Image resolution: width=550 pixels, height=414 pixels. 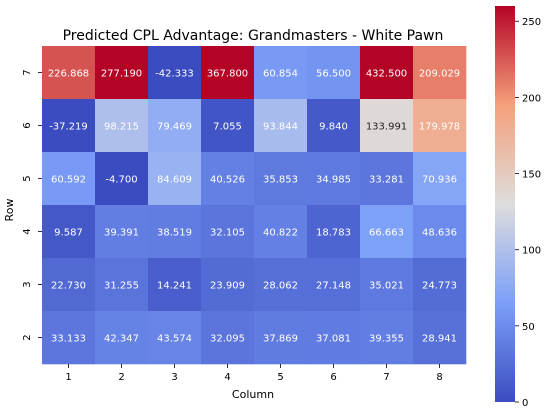 I want to click on cell-value-label: 133.991, so click(x=386, y=127).